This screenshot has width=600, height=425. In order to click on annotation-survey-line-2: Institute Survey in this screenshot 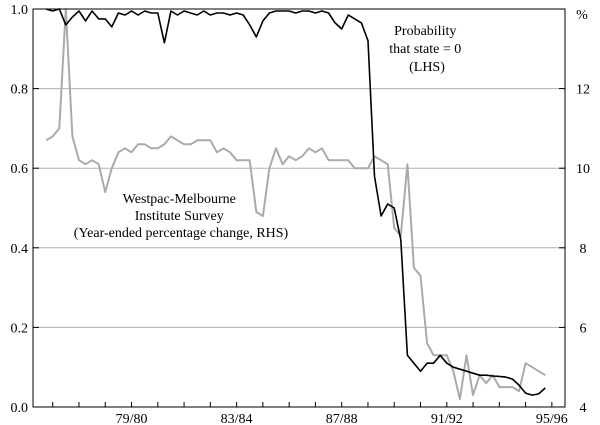, I will do `click(179, 216)`.